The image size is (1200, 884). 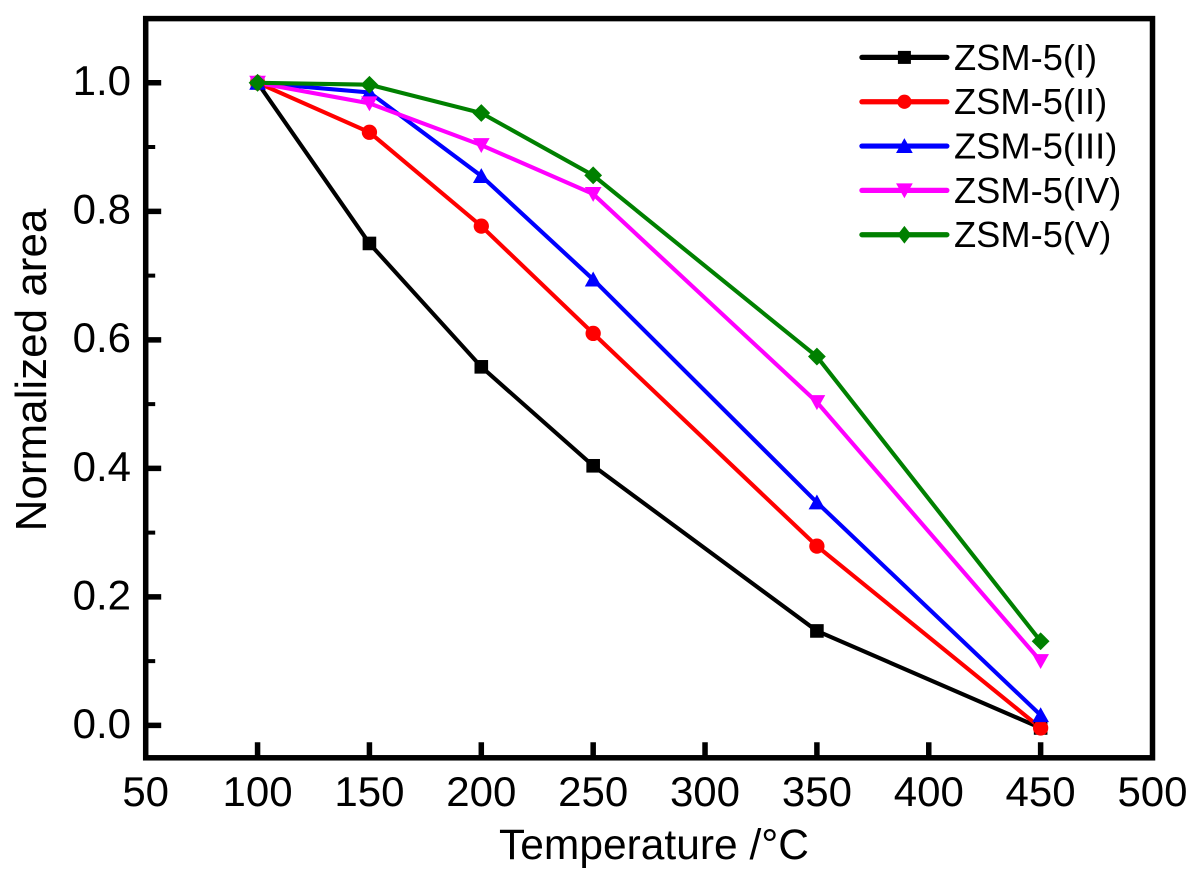 I want to click on svg-text: 150, so click(x=369, y=791).